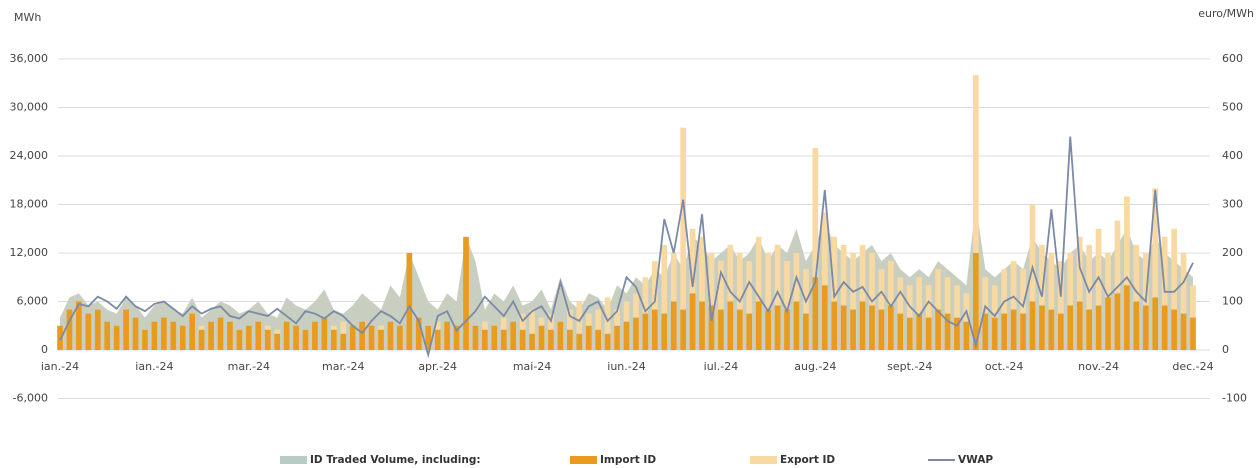  Describe the element at coordinates (44, 349) in the screenshot. I see `y-tick-label: 0` at that location.